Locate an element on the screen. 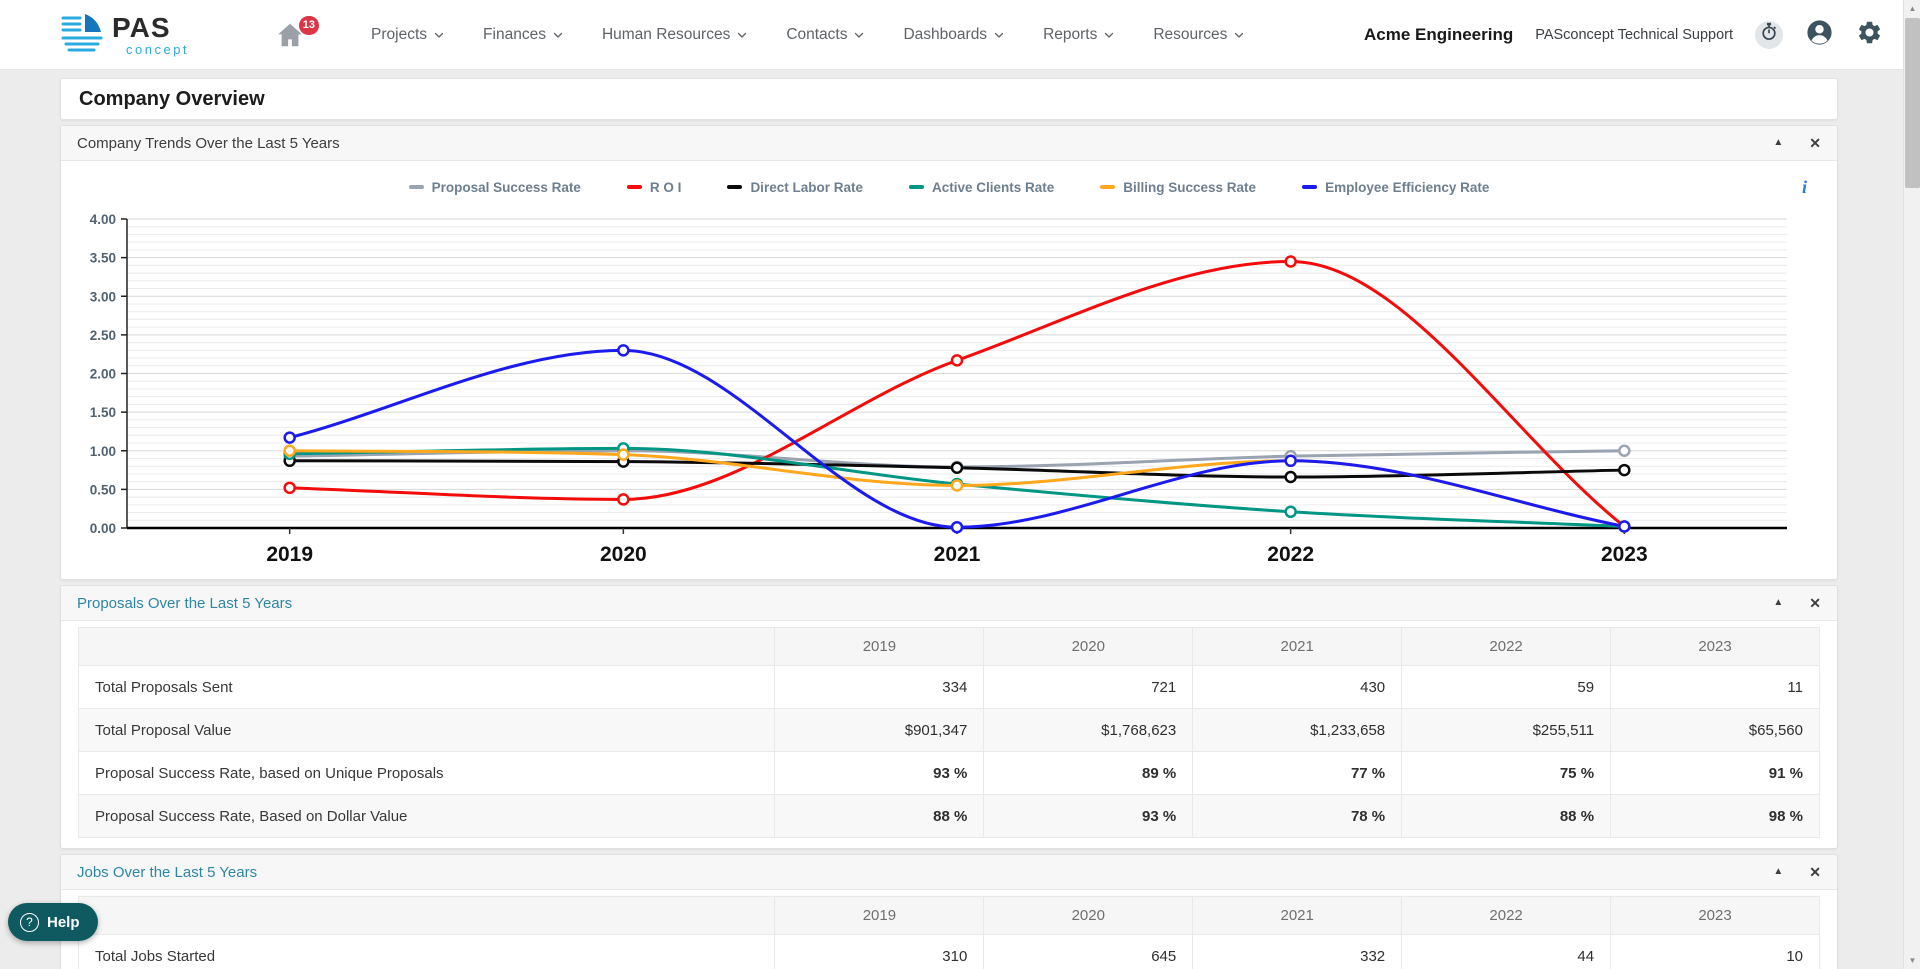 The width and height of the screenshot is (1920, 969). logo: PAS concept is located at coordinates (124, 34).